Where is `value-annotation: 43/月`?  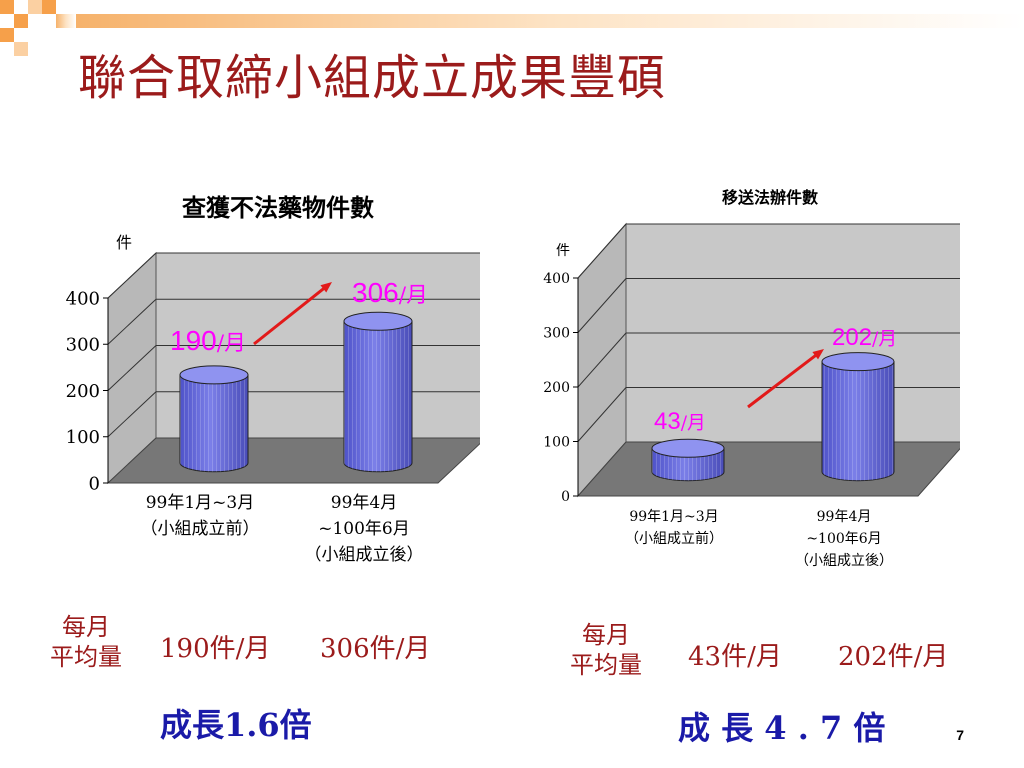 value-annotation: 43/月 is located at coordinates (680, 421).